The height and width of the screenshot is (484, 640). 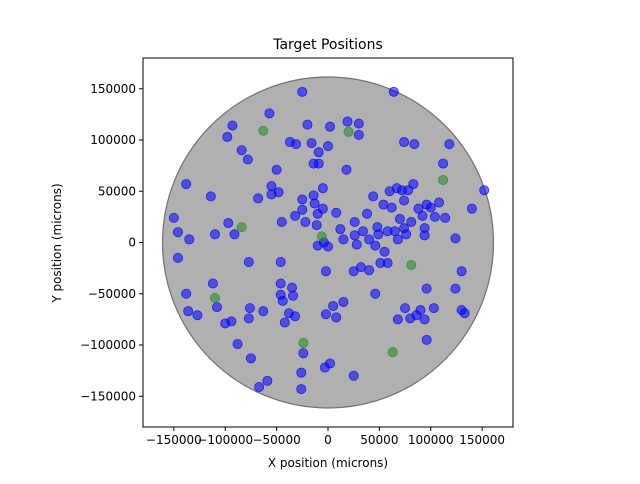 I want to click on y-tick-label: 0, so click(x=132, y=243).